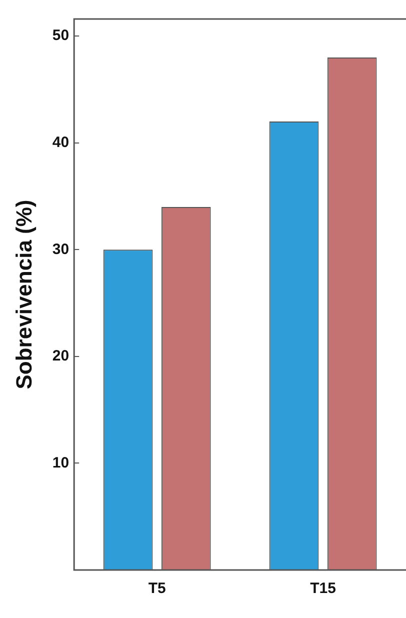 The image size is (406, 618). Describe the element at coordinates (61, 249) in the screenshot. I see `y-tick-label: 30` at that location.